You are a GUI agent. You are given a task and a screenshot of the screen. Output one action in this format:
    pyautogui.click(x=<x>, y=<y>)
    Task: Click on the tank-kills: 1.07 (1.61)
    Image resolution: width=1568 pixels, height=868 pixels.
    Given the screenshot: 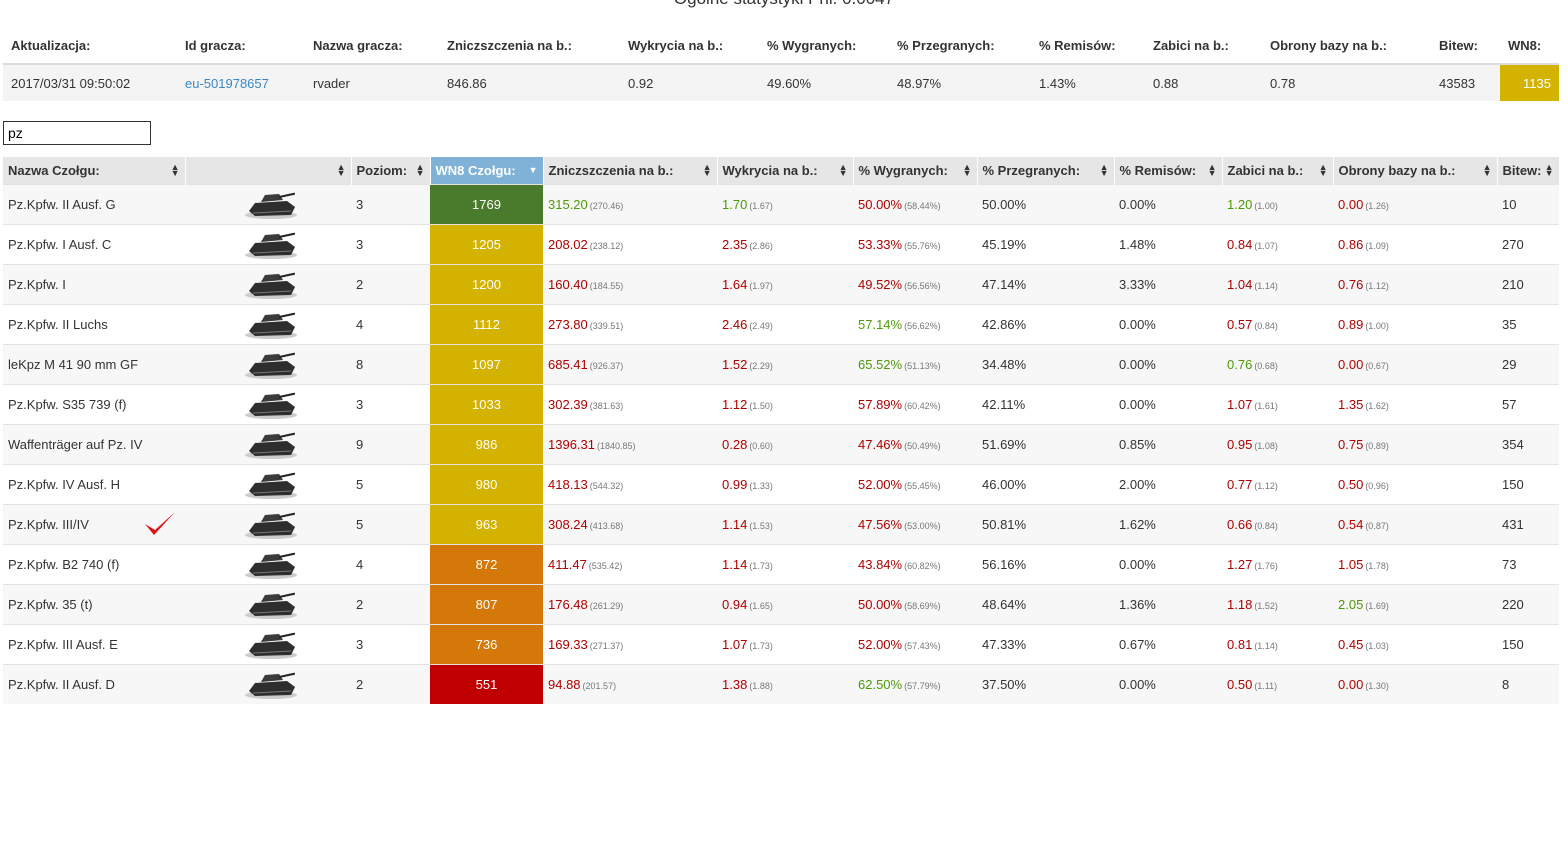 What is the action you would take?
    pyautogui.click(x=1277, y=404)
    